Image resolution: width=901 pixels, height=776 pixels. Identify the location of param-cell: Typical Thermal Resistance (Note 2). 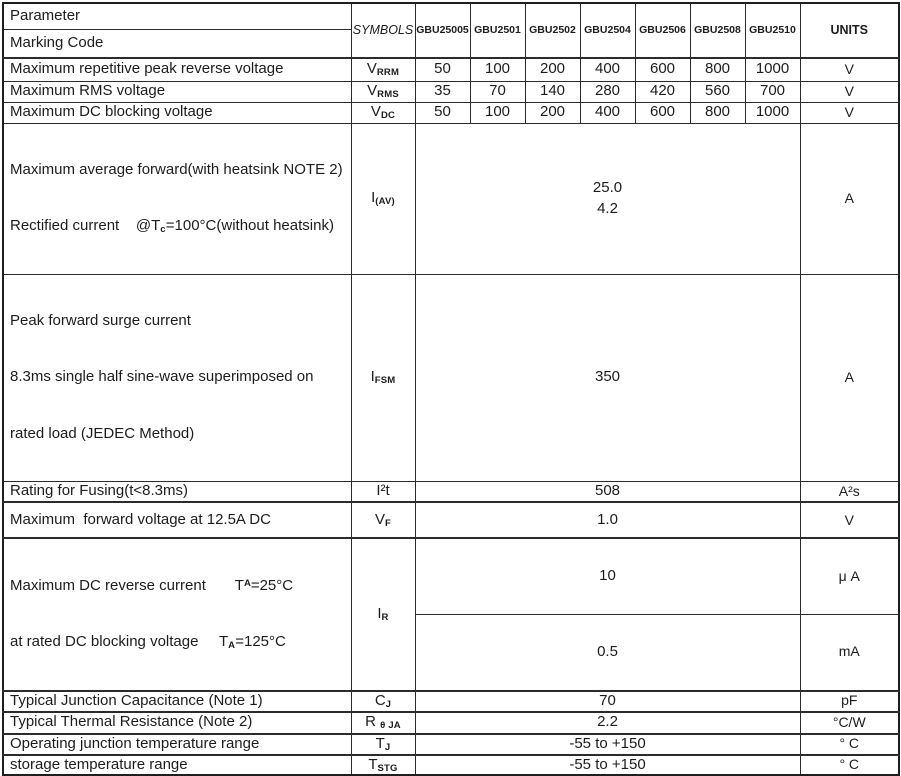
(177, 722).